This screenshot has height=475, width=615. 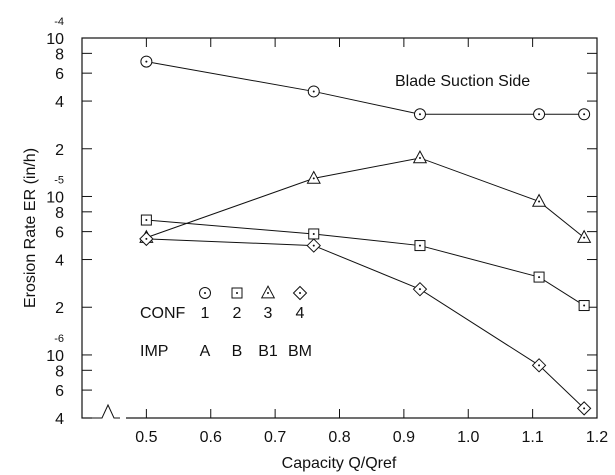 What do you see at coordinates (106, 411) in the screenshot?
I see `axis-break-zigzag` at bounding box center [106, 411].